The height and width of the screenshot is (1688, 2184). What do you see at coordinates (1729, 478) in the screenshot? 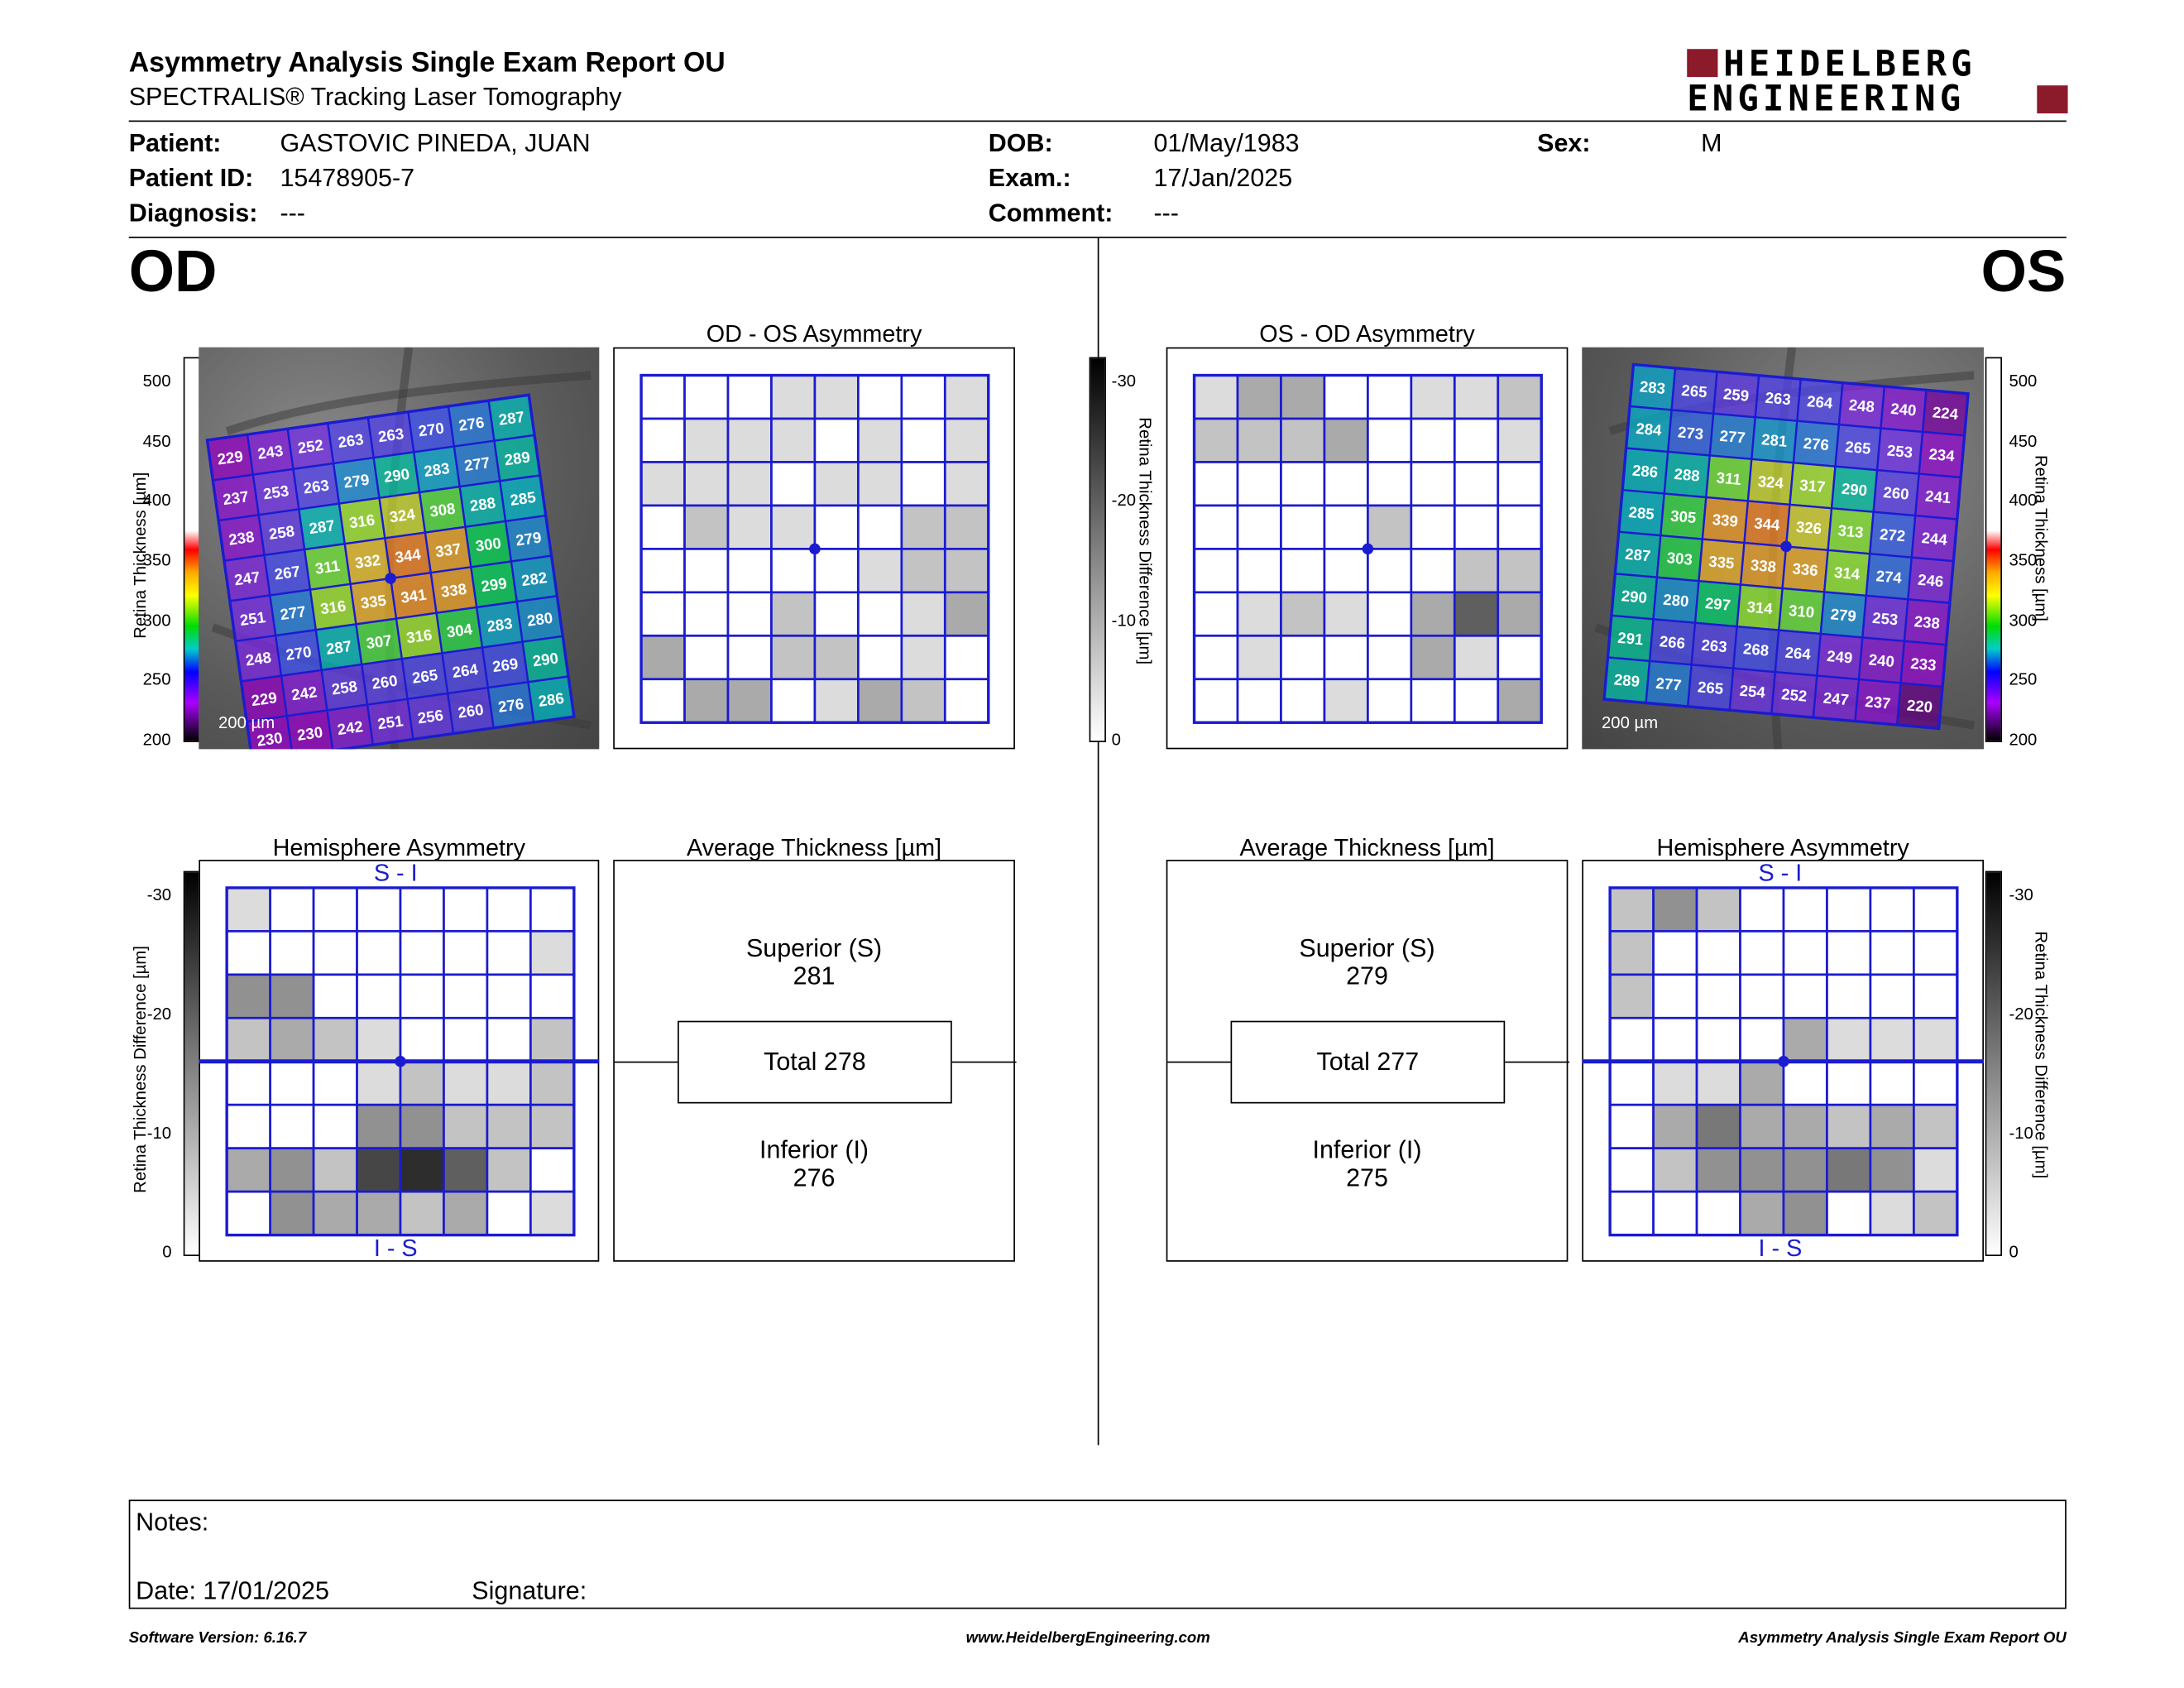
I see `thickness-value: 311` at bounding box center [1729, 478].